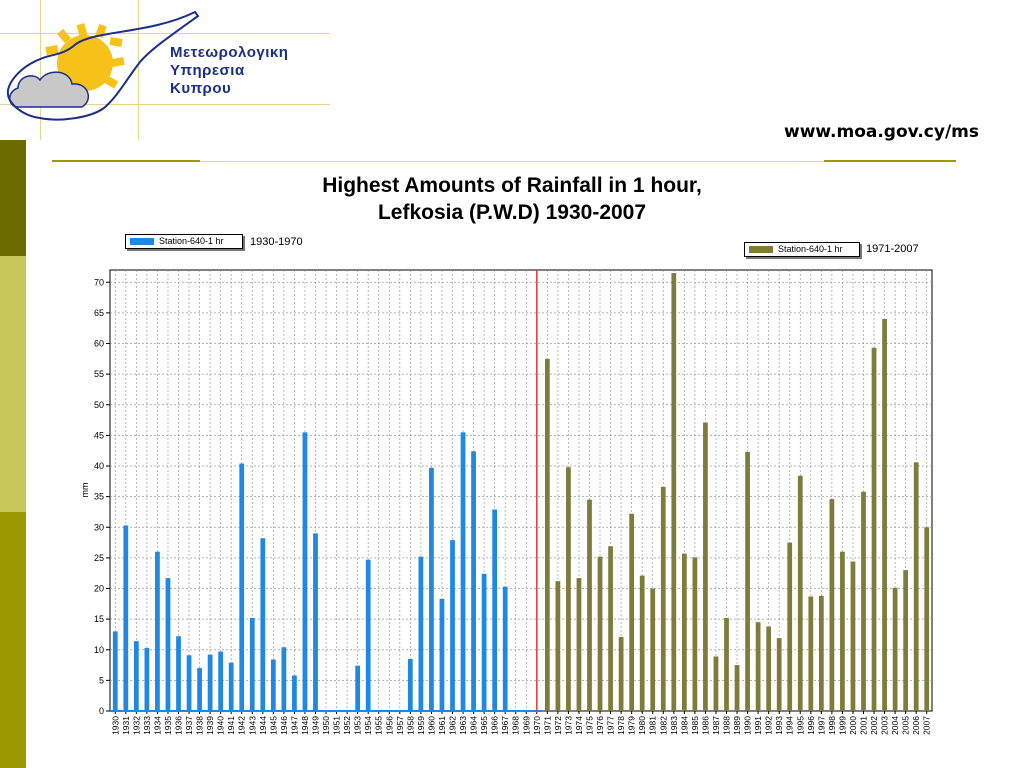 Image resolution: width=1024 pixels, height=768 pixels. Describe the element at coordinates (758, 725) in the screenshot. I see `x-tick-label: 1991` at that location.